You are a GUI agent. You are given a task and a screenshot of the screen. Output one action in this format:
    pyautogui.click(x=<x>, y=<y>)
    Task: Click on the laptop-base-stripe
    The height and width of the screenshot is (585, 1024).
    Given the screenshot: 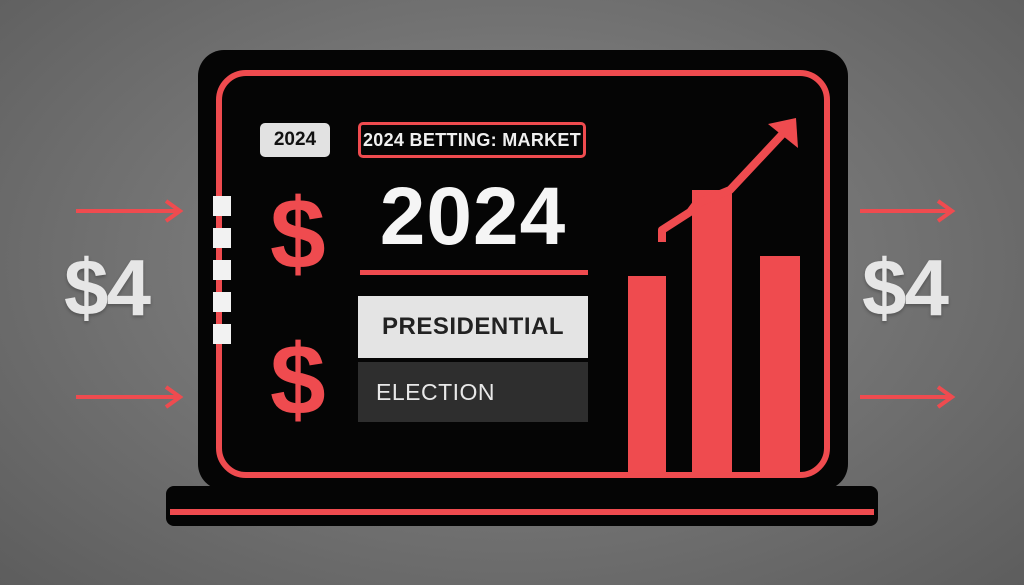 What is the action you would take?
    pyautogui.click(x=522, y=512)
    